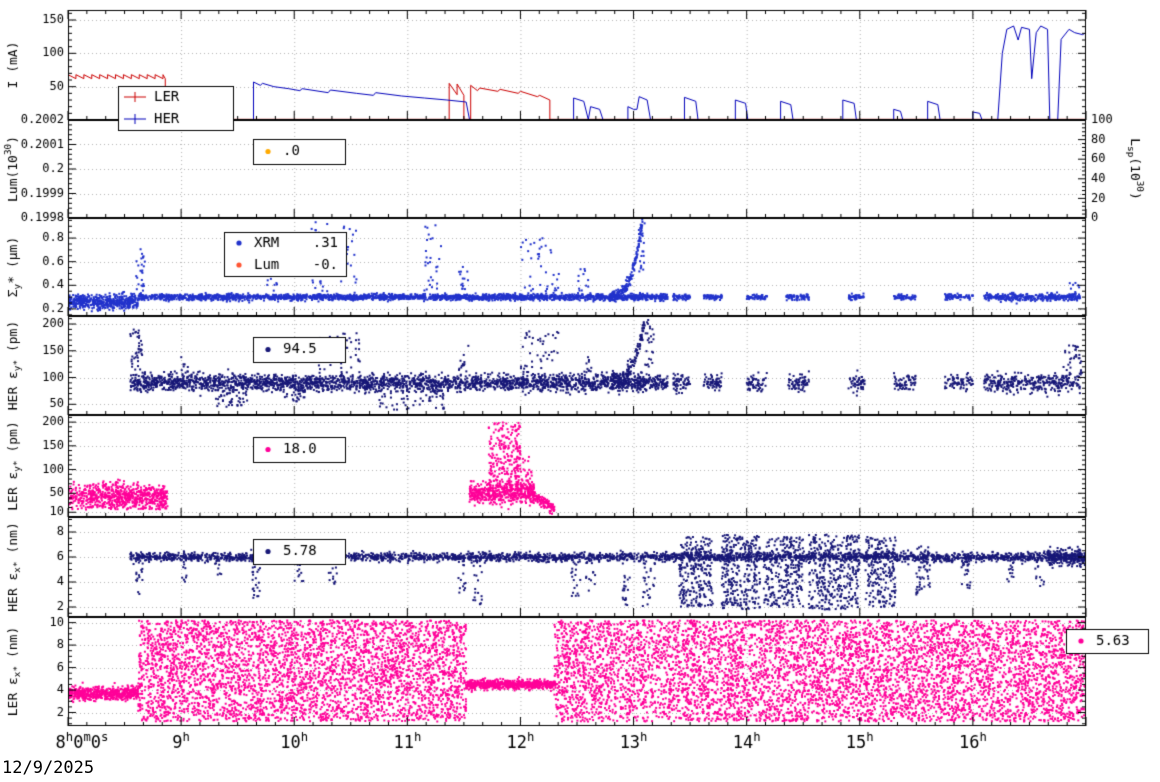 The width and height of the screenshot is (1160, 782). I want to click on date-label: 12/9/2025, so click(48, 768).